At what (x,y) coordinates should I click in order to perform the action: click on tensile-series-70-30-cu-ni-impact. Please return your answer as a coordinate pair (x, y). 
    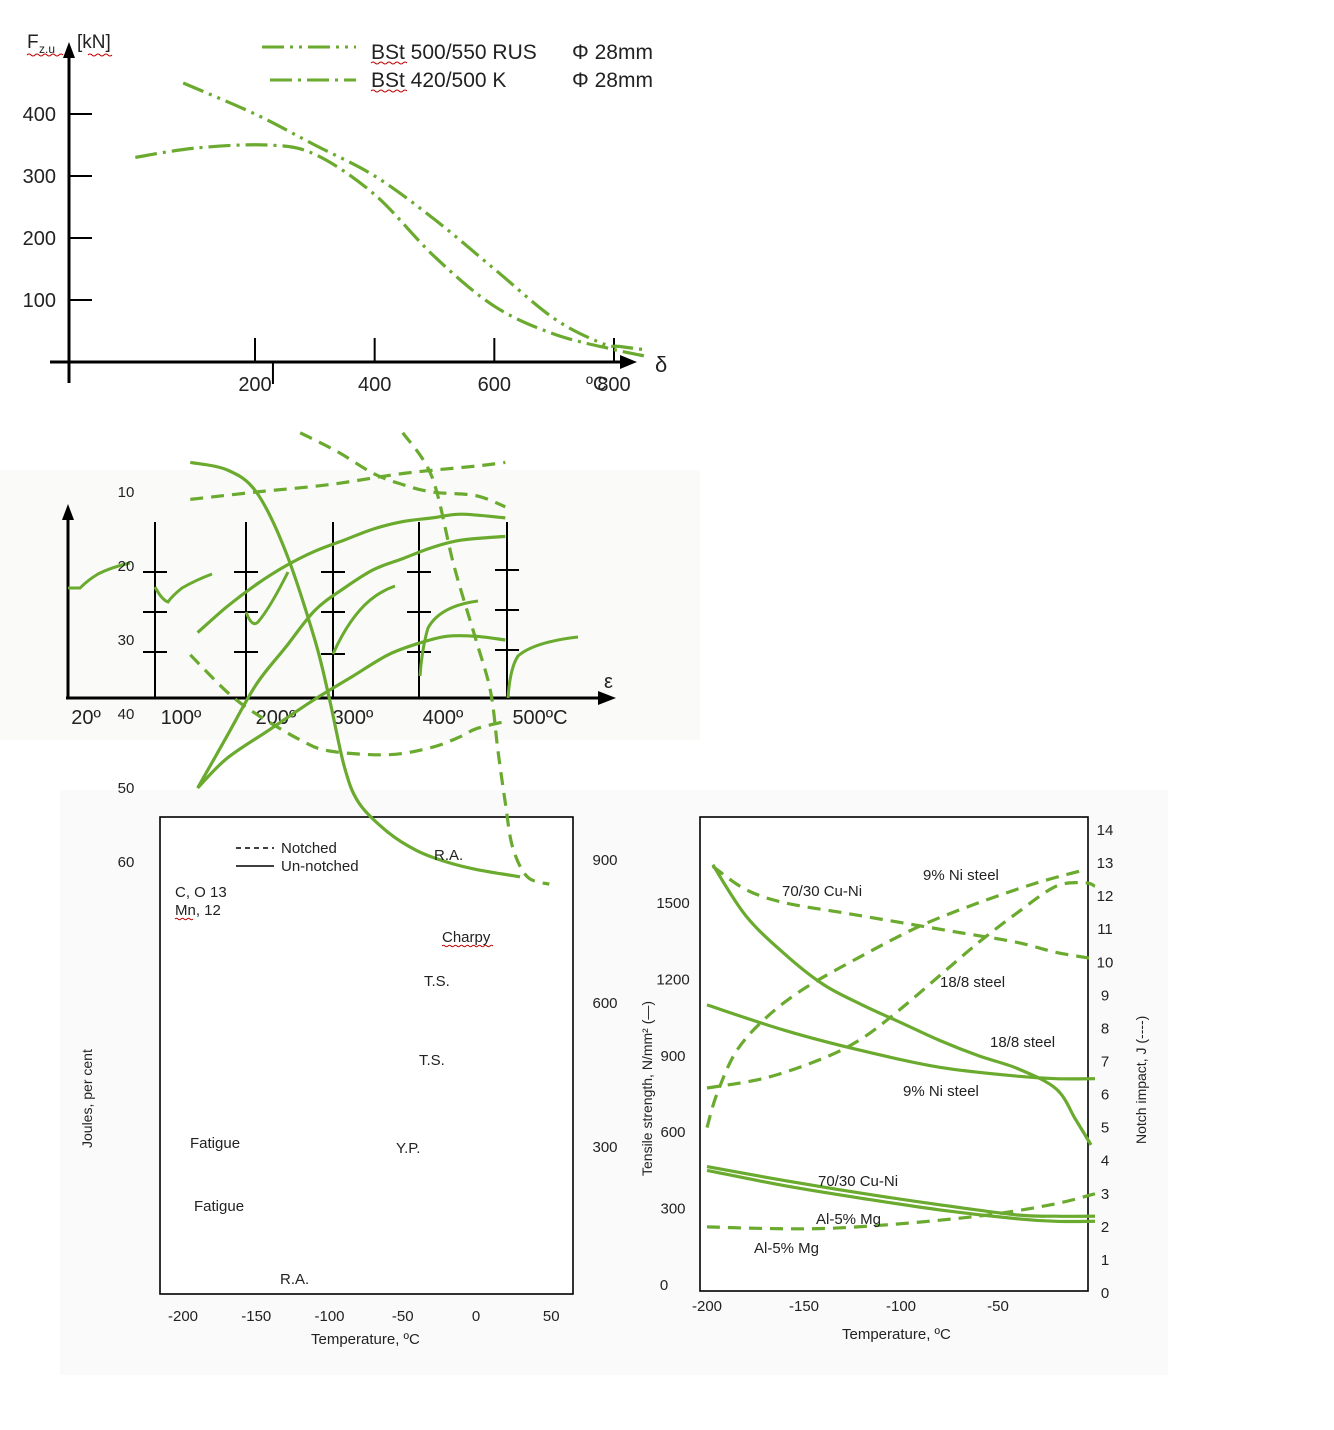
    Looking at the image, I should click on (903, 913).